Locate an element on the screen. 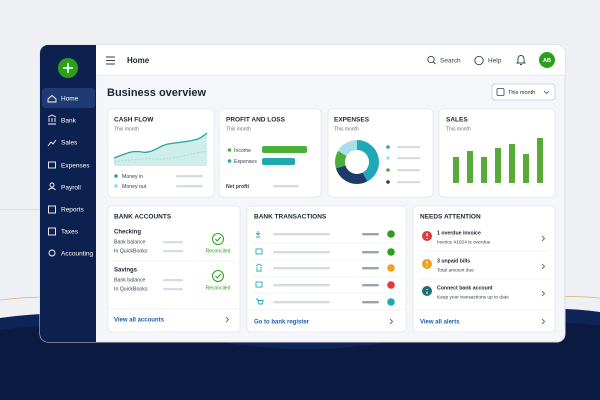 The height and width of the screenshot is (400, 600). period-dropdown is located at coordinates (523, 92).